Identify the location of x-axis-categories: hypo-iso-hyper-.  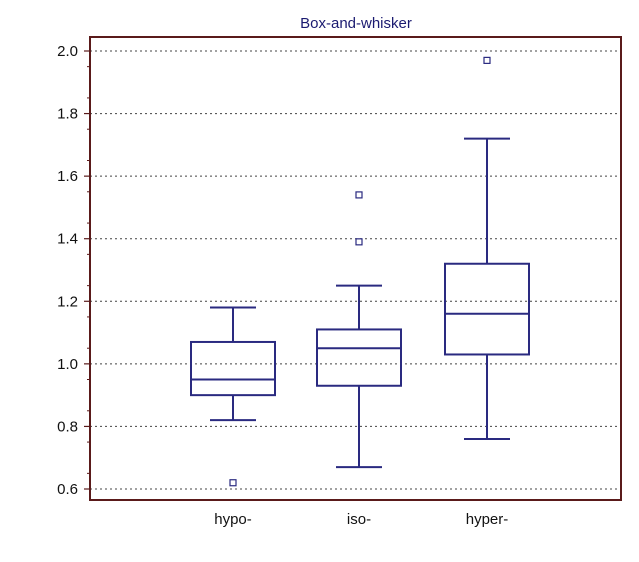
(361, 519).